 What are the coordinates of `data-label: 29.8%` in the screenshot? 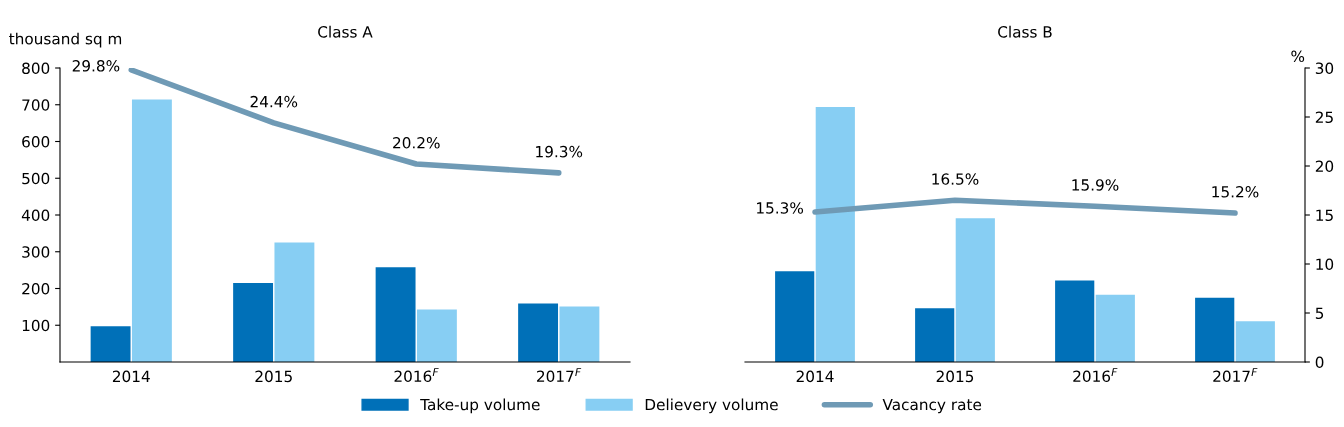 It's located at (96, 66).